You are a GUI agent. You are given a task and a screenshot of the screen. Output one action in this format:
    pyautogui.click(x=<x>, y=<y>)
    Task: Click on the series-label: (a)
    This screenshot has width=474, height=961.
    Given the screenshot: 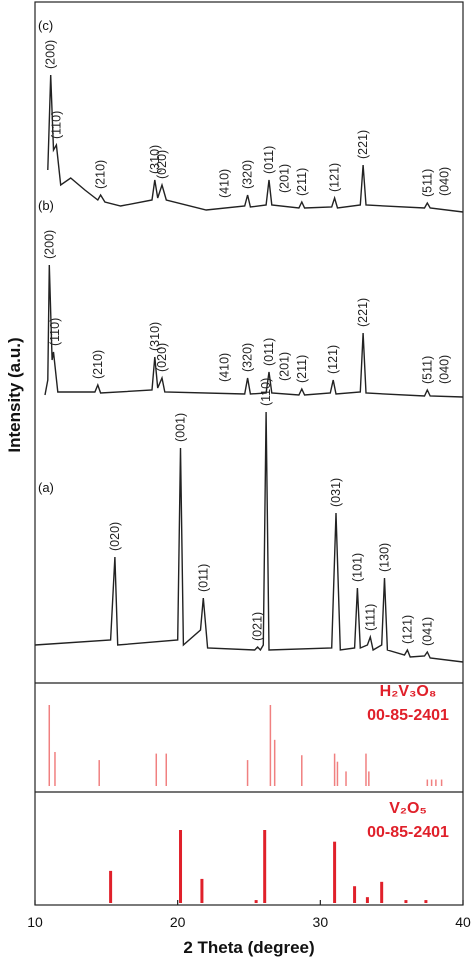 What is the action you would take?
    pyautogui.click(x=46, y=487)
    